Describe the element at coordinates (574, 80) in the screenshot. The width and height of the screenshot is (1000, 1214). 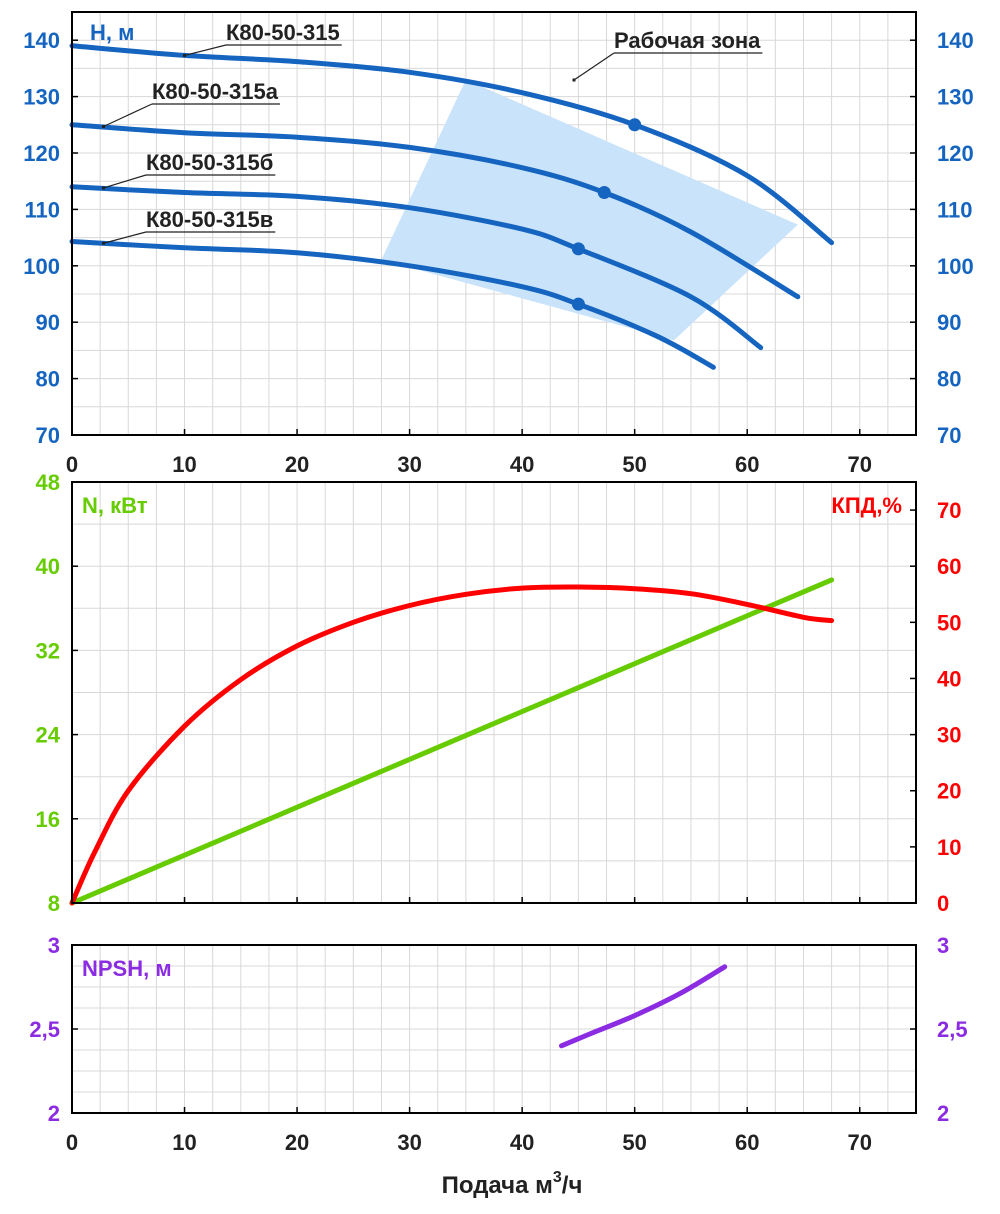
I see `working-zone-anchor-dot` at that location.